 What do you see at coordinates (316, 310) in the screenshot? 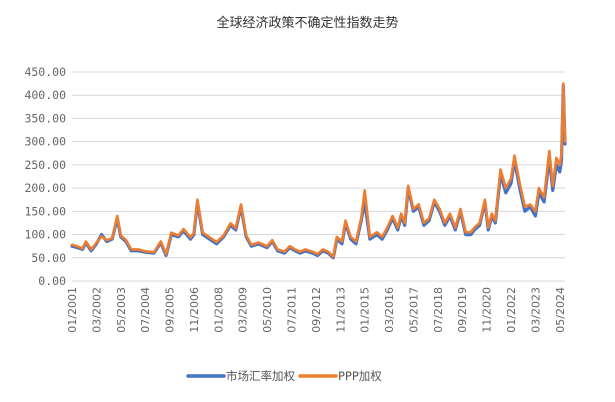
I see `x-tick-label: 09/2012` at bounding box center [316, 310].